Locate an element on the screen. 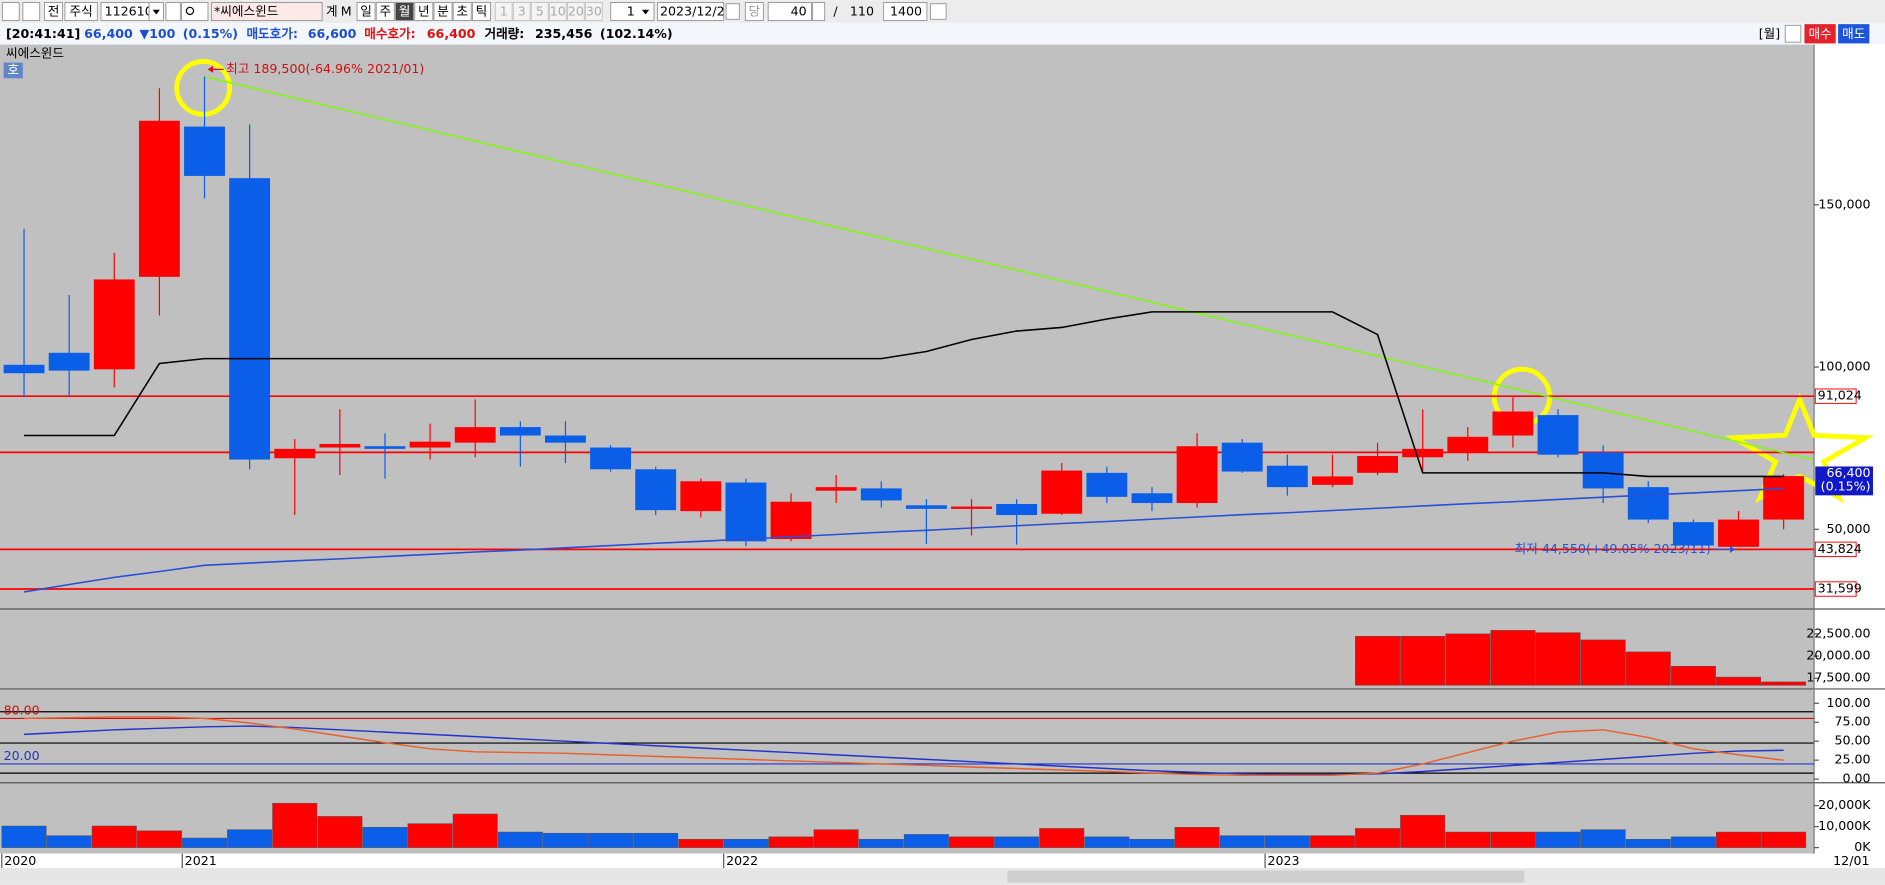 This screenshot has width=1885, height=885. count-select is located at coordinates (632, 12).